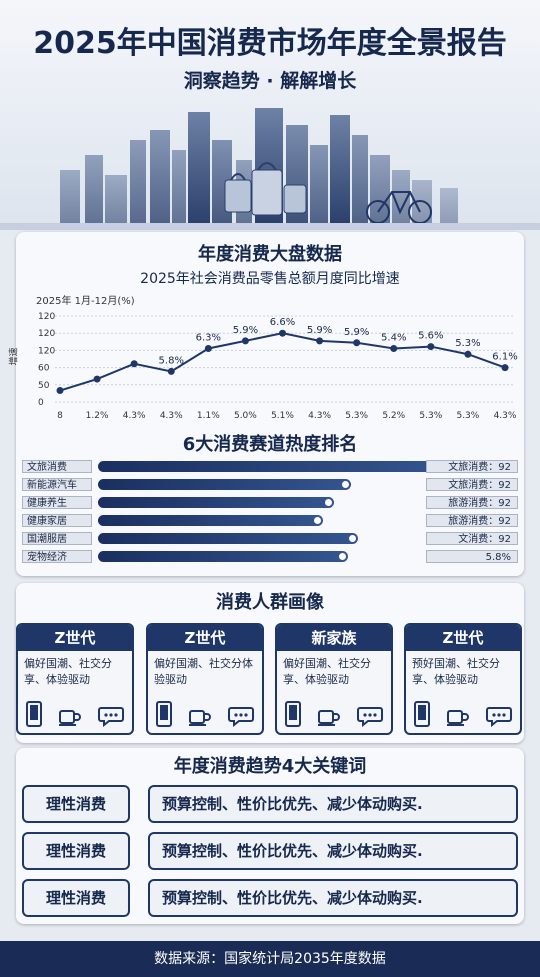  What do you see at coordinates (14, 356) in the screenshot?
I see `chart-y-axis-label: 增速` at bounding box center [14, 356].